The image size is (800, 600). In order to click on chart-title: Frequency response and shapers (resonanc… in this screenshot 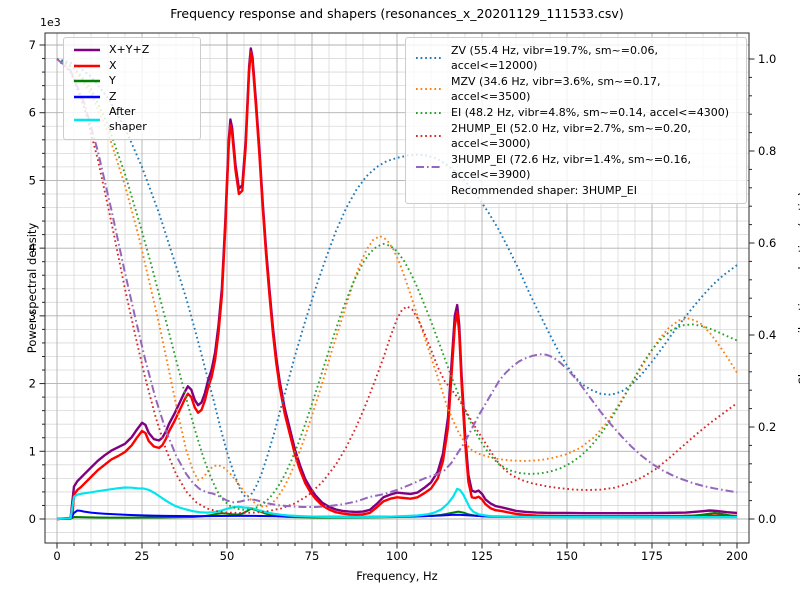, I will do `click(397, 13)`.